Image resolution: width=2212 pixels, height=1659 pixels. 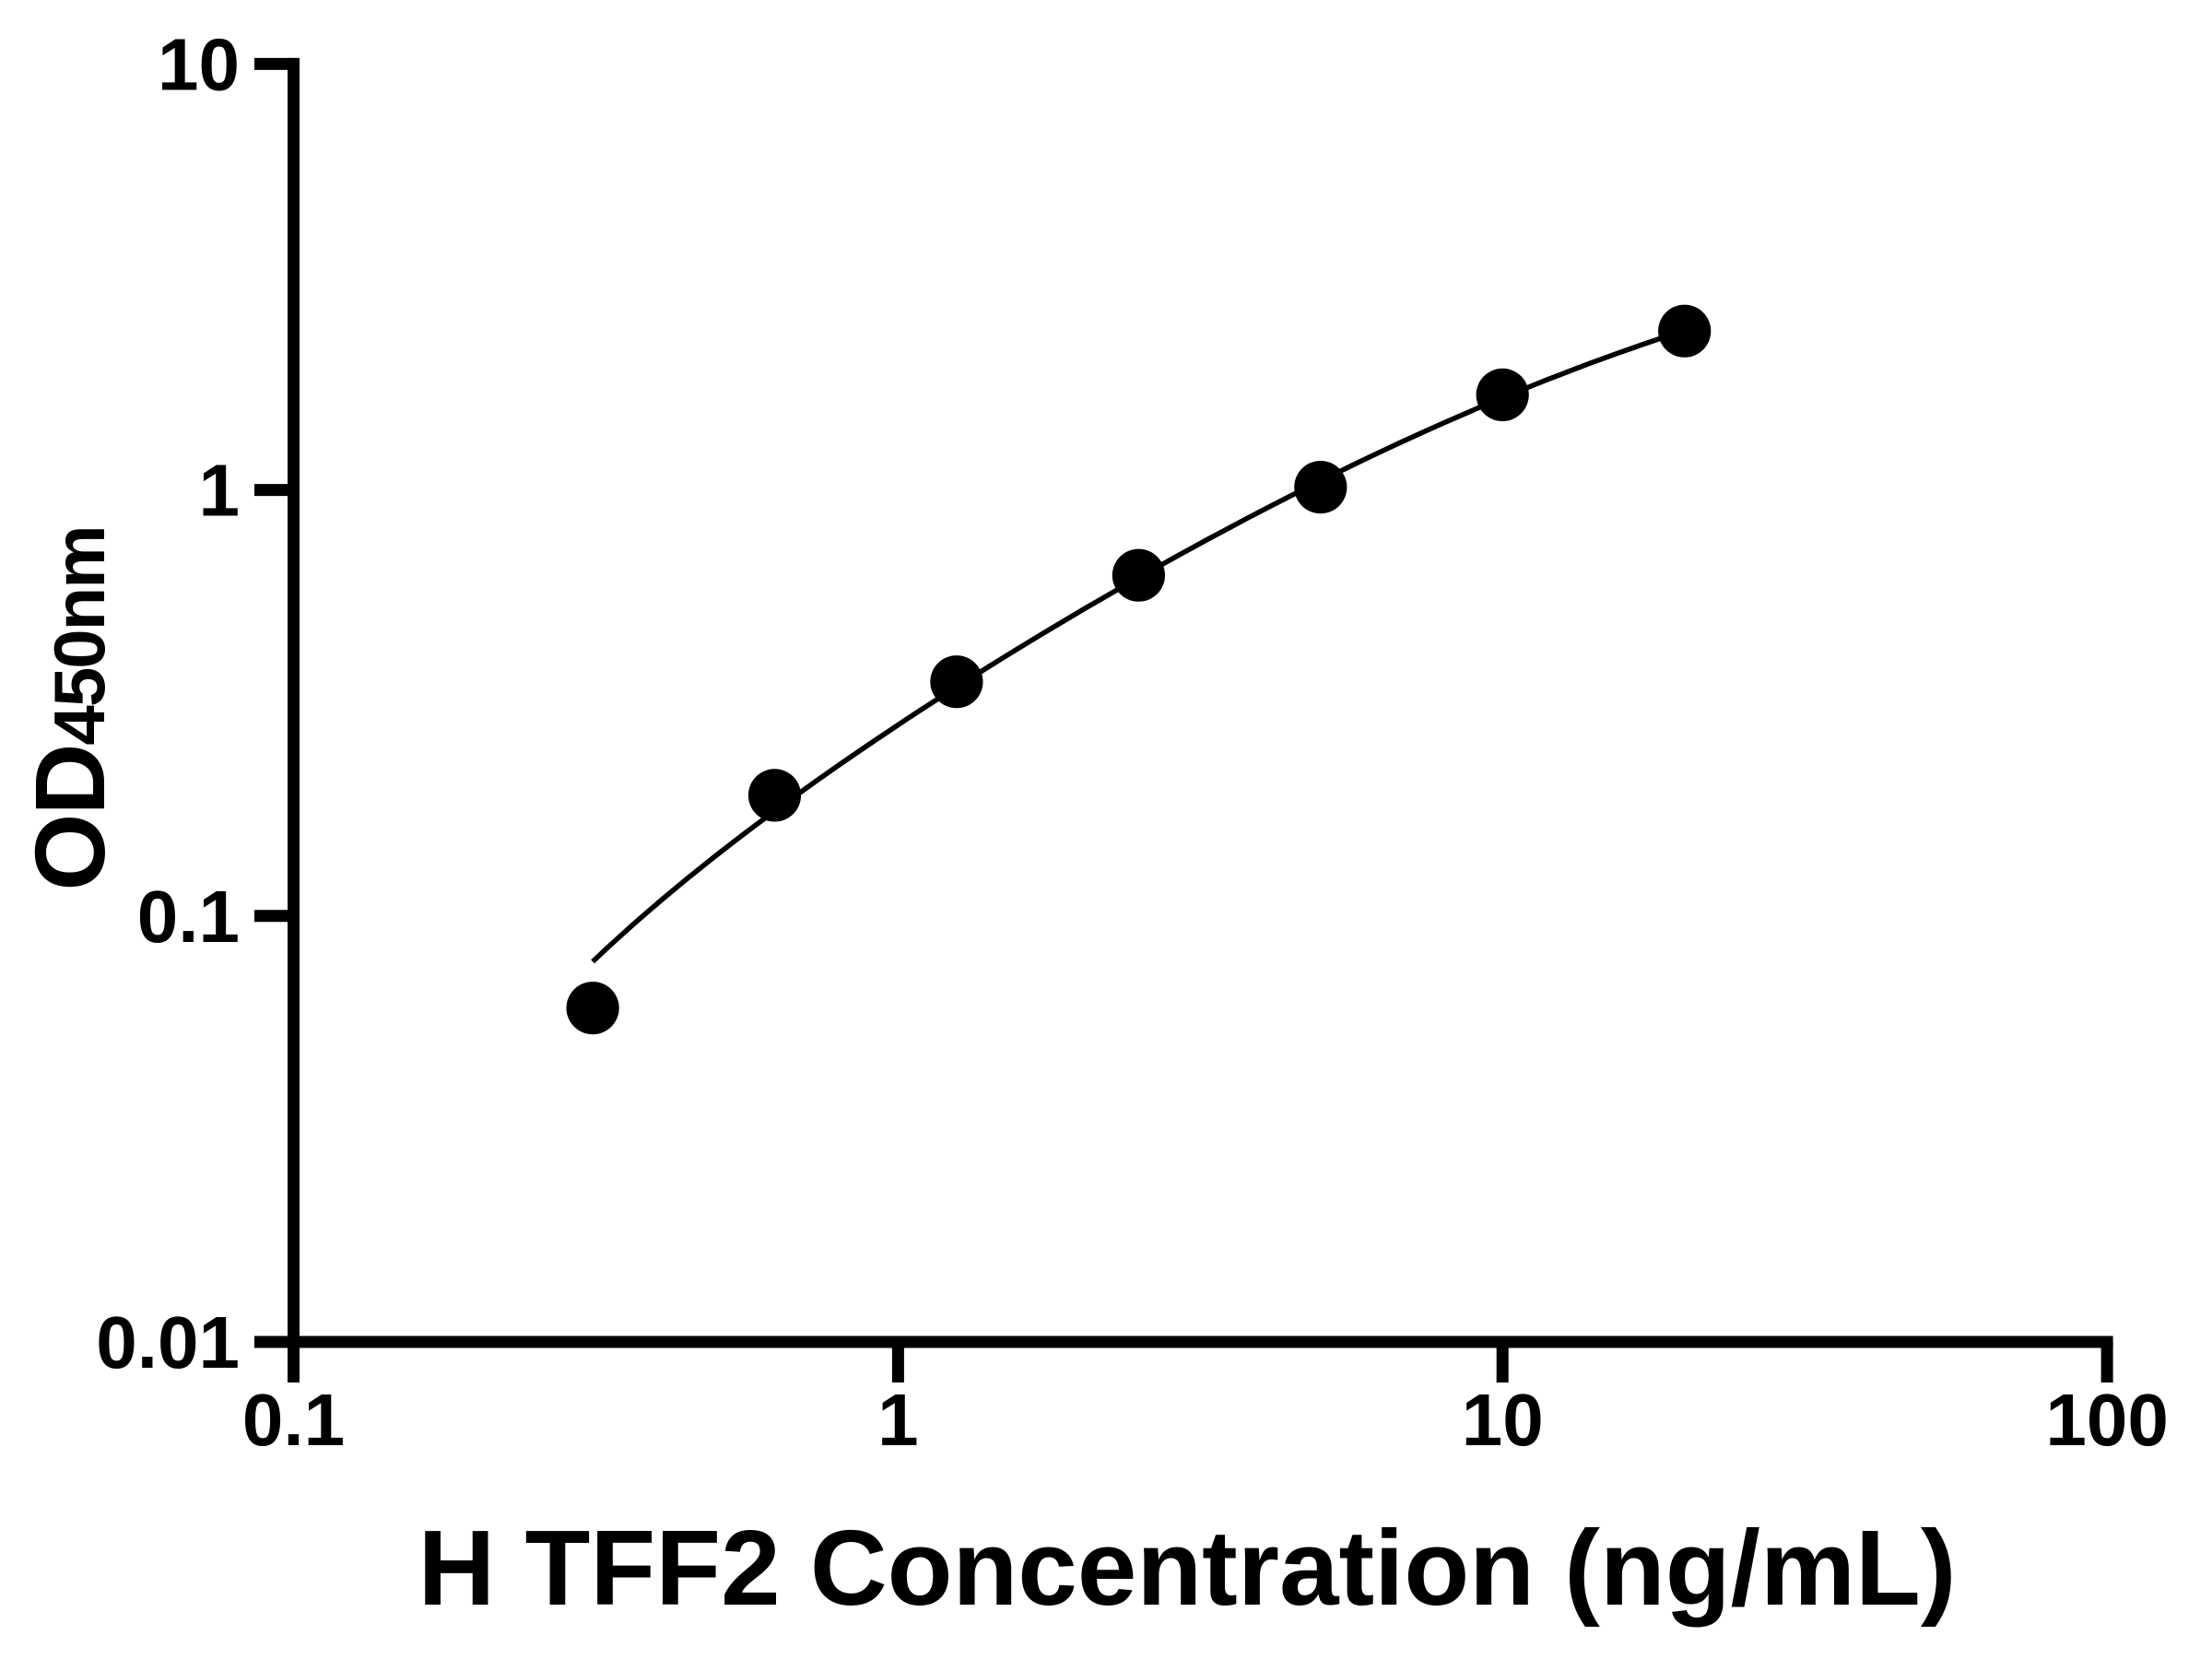 What do you see at coordinates (69, 708) in the screenshot?
I see `svg-text: OD450nm` at bounding box center [69, 708].